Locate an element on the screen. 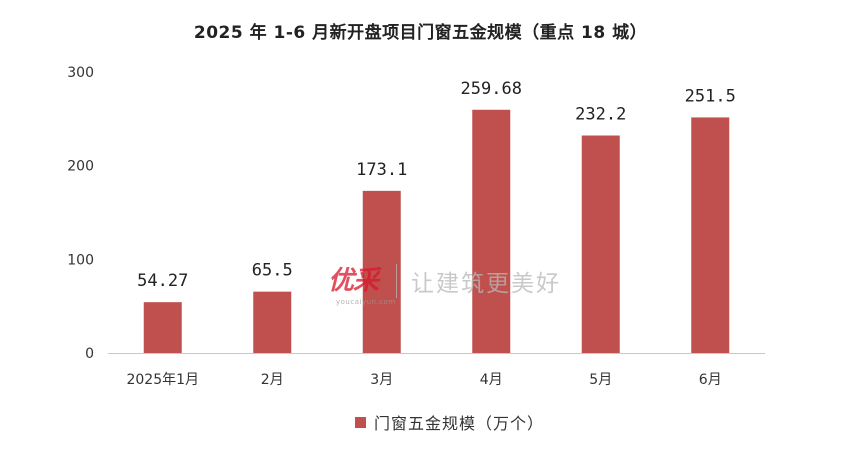 The image size is (841, 454). x-tick-label: 3月 is located at coordinates (381, 380).